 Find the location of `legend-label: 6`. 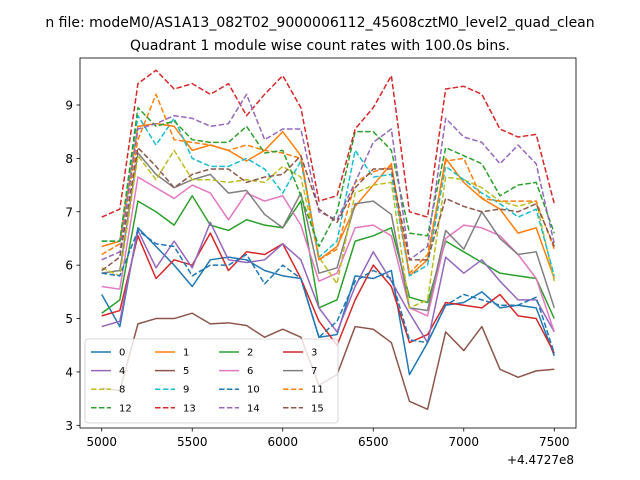

legend-label: 6 is located at coordinates (250, 371).